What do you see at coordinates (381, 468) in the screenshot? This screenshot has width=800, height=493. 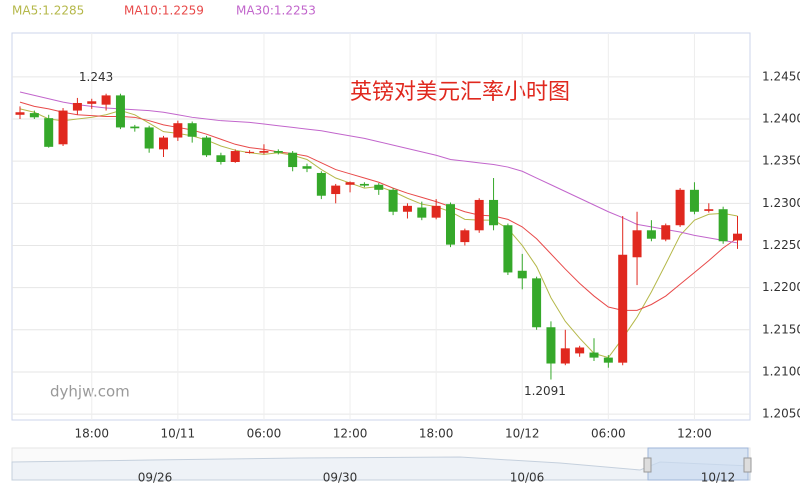 I see `navigator-series` at bounding box center [381, 468].